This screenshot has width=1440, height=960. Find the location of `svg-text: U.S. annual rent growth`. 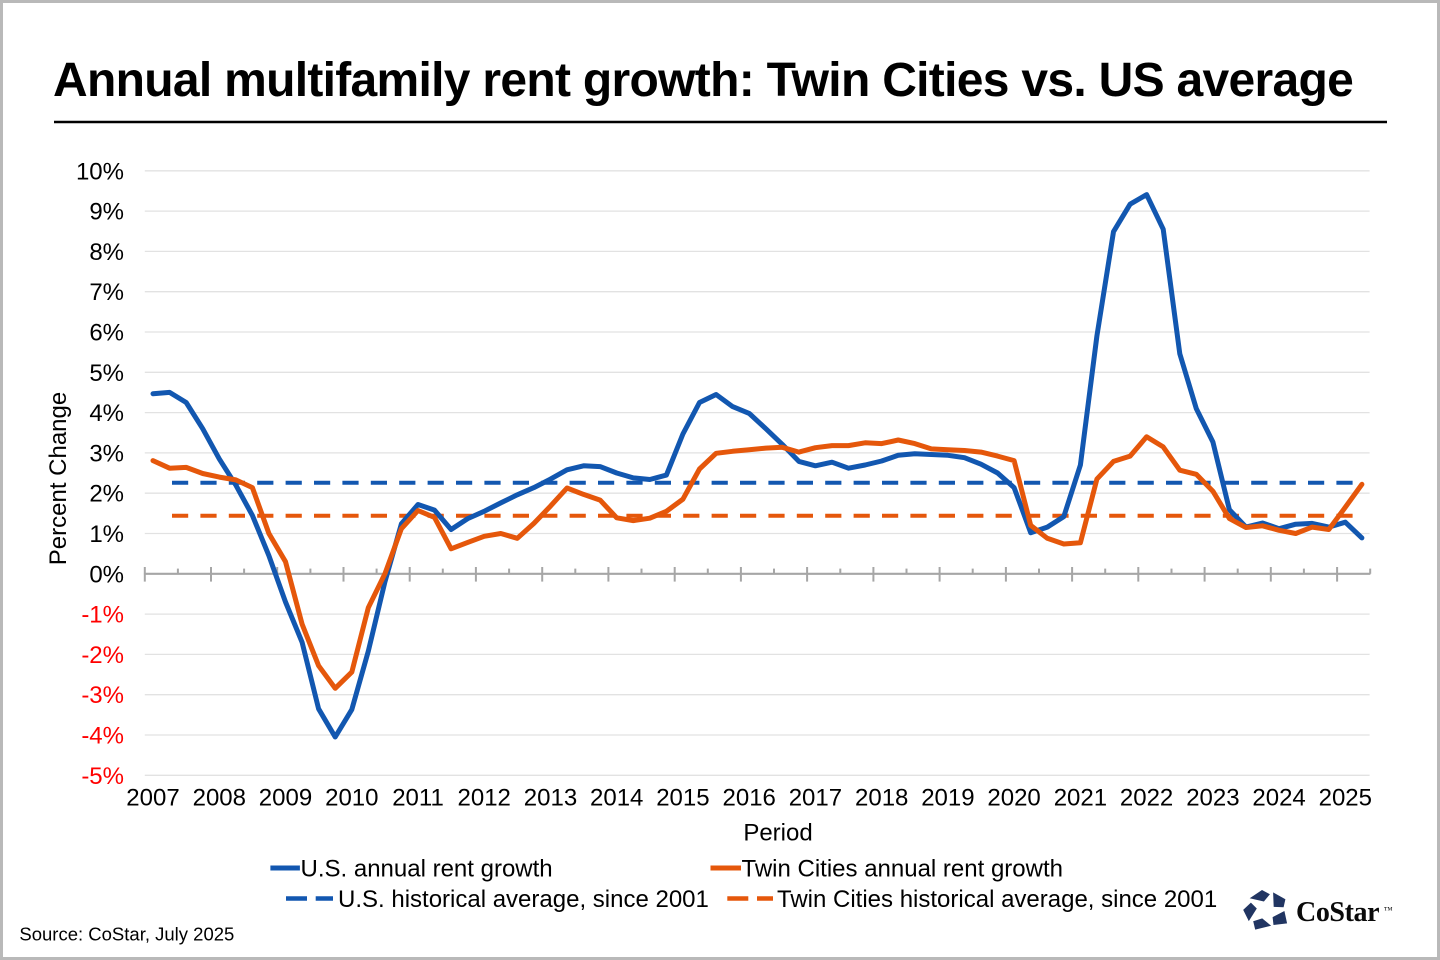

svg-text: U.S. annual rent growth is located at coordinates (427, 869).